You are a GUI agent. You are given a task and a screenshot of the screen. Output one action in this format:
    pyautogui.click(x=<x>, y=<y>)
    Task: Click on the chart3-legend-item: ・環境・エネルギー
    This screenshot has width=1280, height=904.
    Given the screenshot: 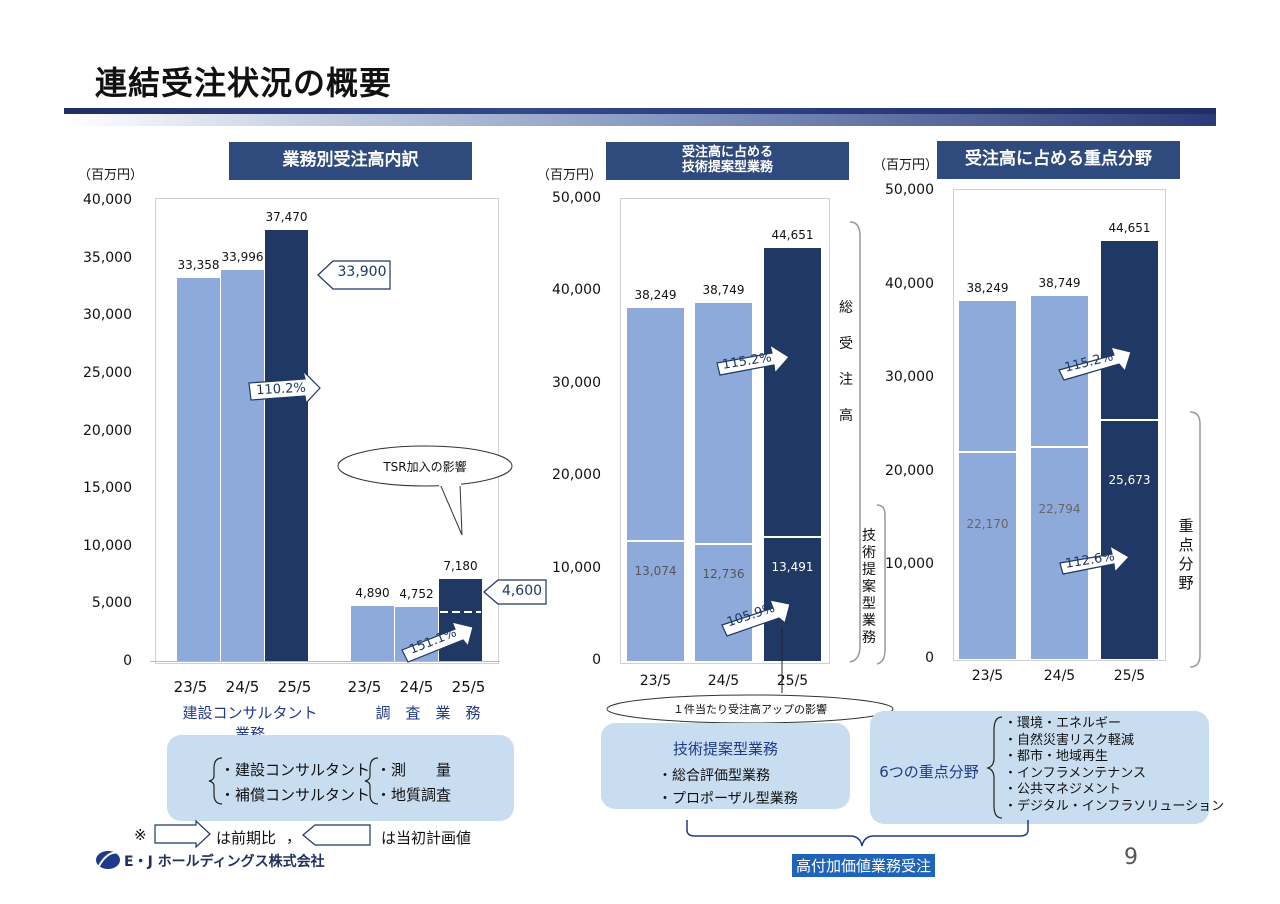 What is the action you would take?
    pyautogui.click(x=1063, y=723)
    